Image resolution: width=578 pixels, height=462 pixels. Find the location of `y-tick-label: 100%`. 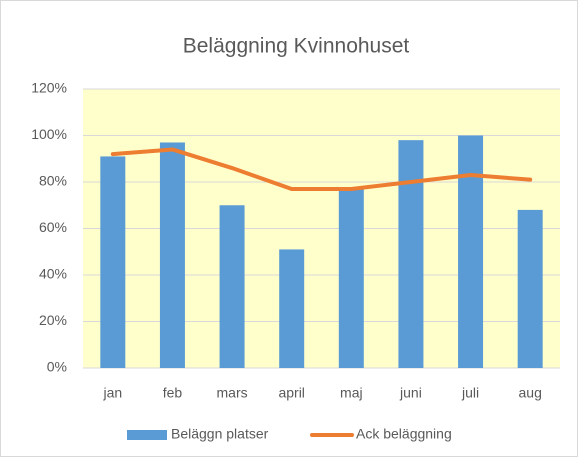

y-tick-label: 100% is located at coordinates (49, 134).